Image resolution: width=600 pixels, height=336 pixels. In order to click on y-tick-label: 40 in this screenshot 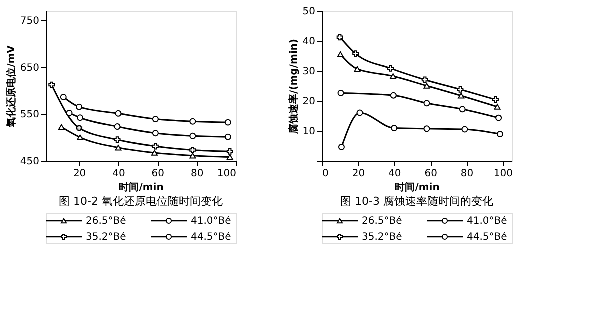, I will do `click(309, 42)`.